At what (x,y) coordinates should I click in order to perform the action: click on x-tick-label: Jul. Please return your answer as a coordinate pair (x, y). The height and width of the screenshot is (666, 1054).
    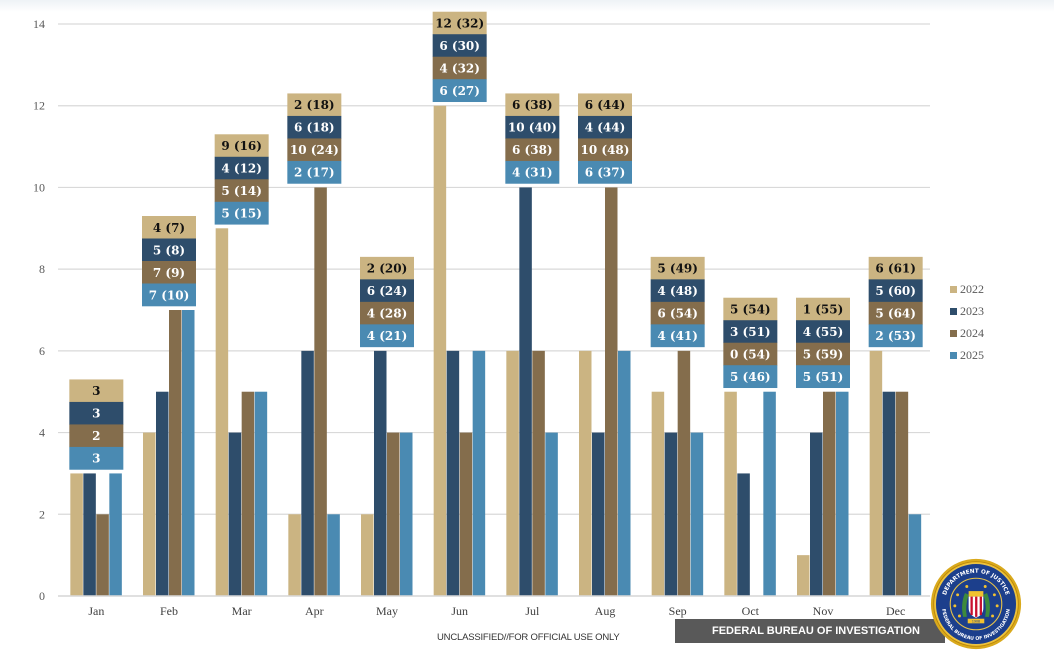
    Looking at the image, I should click on (532, 611).